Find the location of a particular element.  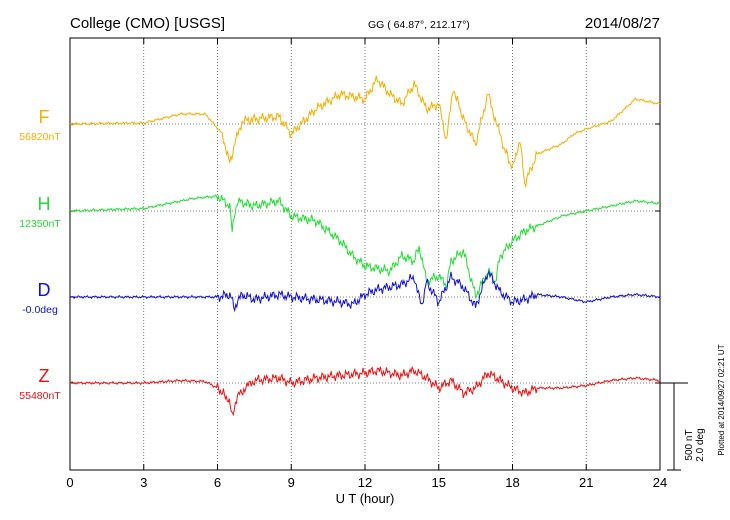

scale-deg-label: 2.0 deg is located at coordinates (700, 444).